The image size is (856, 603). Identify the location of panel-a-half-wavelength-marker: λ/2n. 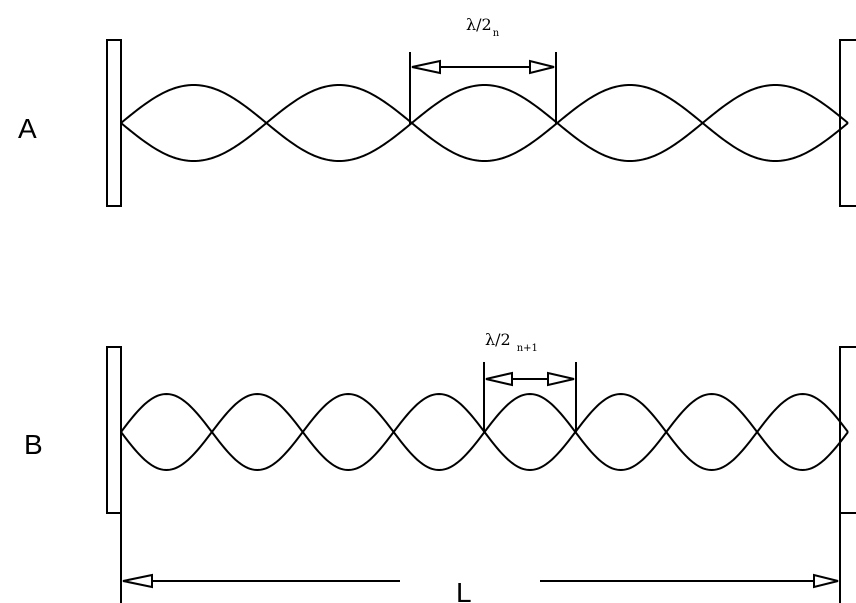
(483, 69).